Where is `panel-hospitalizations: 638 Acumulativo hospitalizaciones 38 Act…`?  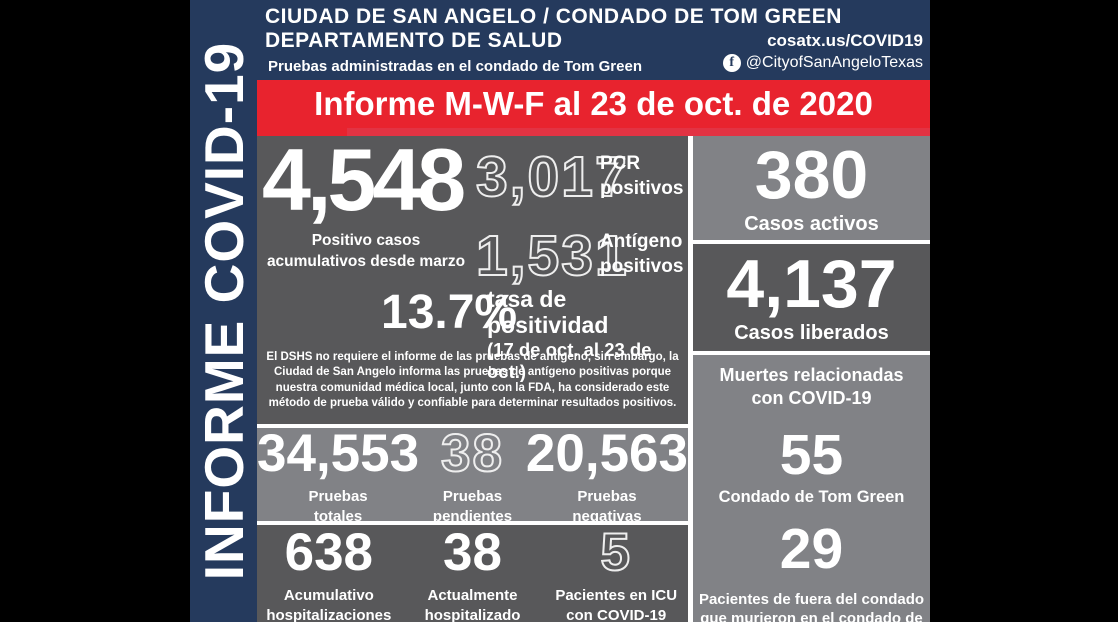
panel-hospitalizations: 638 Acumulativo hospitalizaciones 38 Act… is located at coordinates (472, 573).